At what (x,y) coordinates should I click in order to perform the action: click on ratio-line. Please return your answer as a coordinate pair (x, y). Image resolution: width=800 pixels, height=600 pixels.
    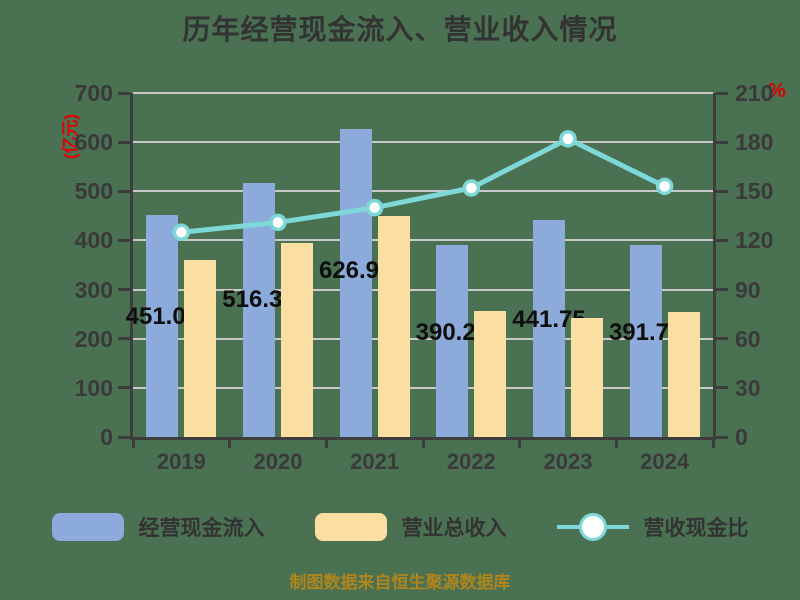
    Looking at the image, I should click on (423, 185).